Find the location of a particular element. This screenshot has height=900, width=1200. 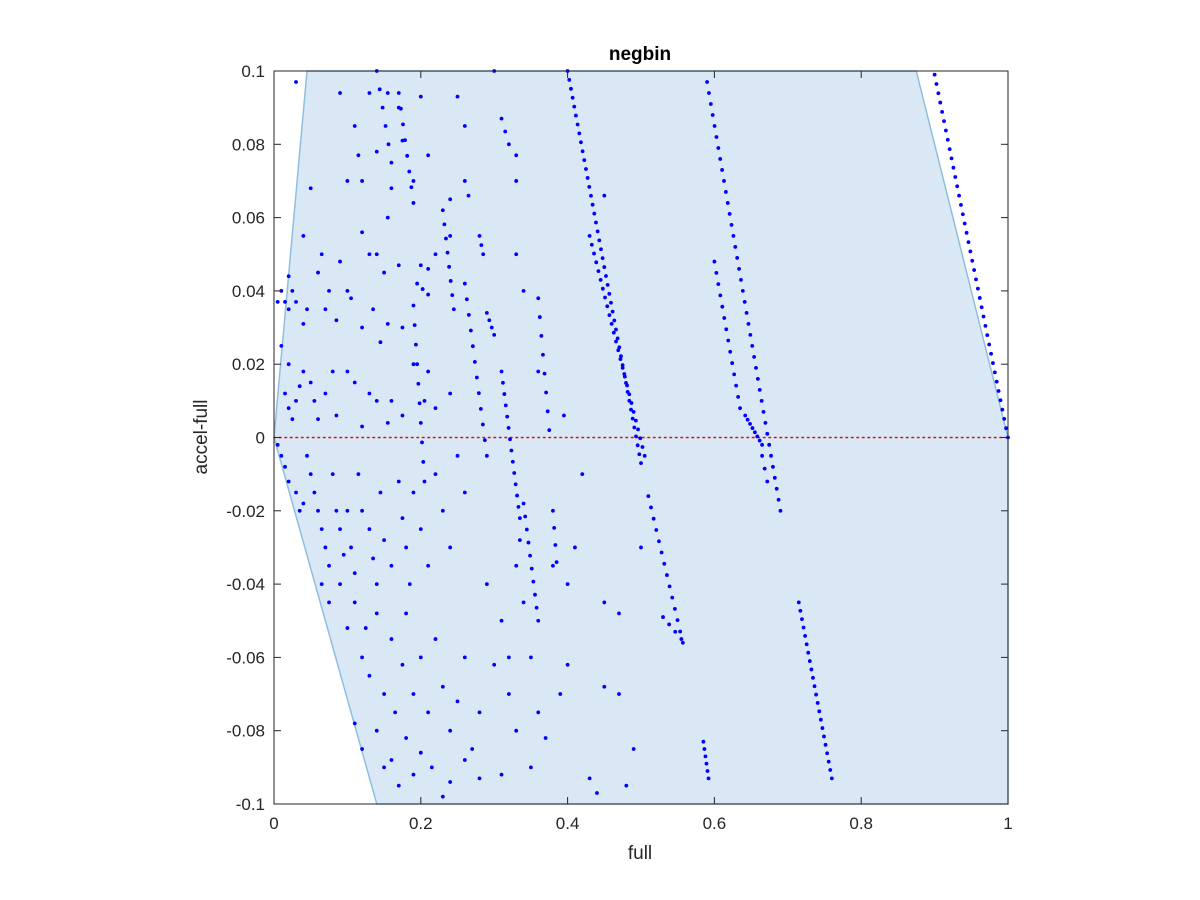

x-tick-label: 0.4 is located at coordinates (568, 823).